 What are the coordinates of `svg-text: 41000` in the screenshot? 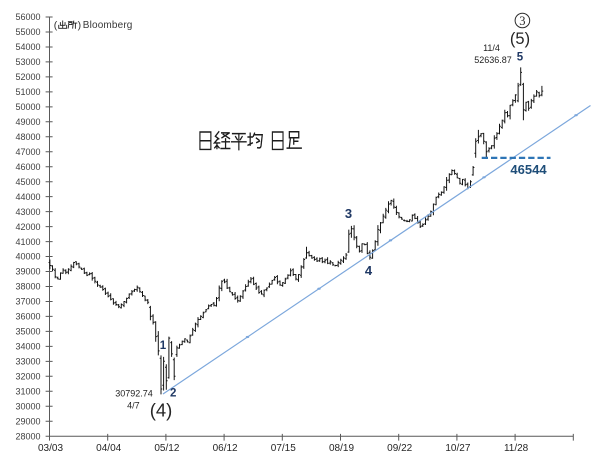 It's located at (27, 242).